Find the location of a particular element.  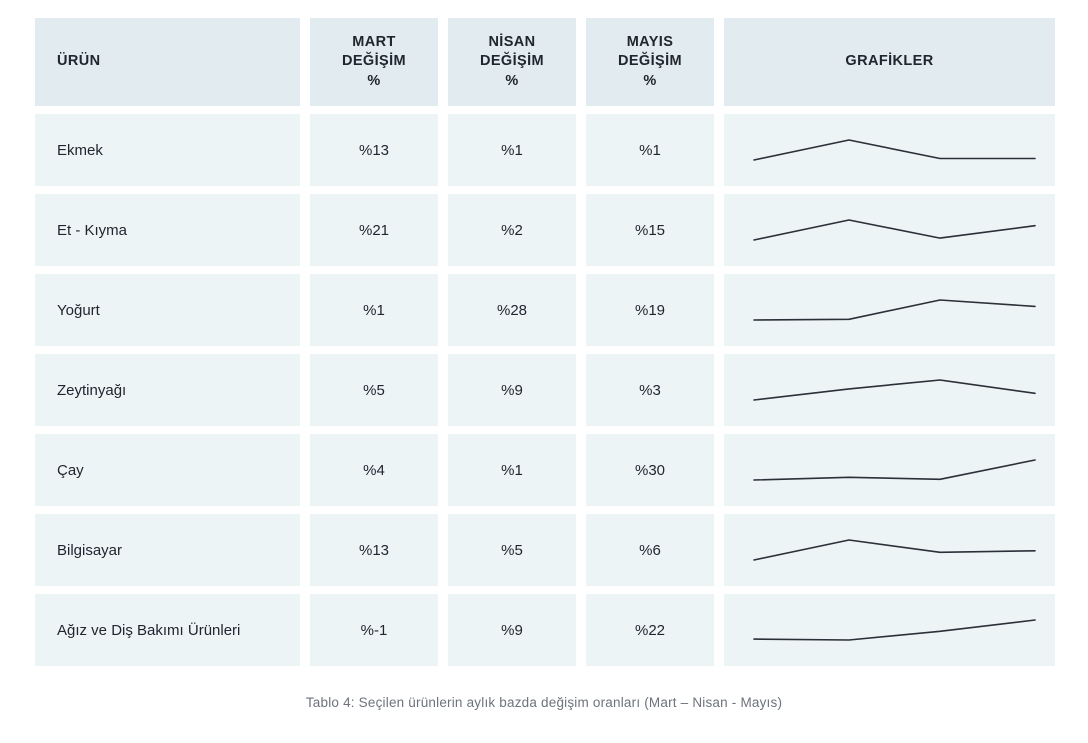

mayis-value-cell: %3 is located at coordinates (650, 390).